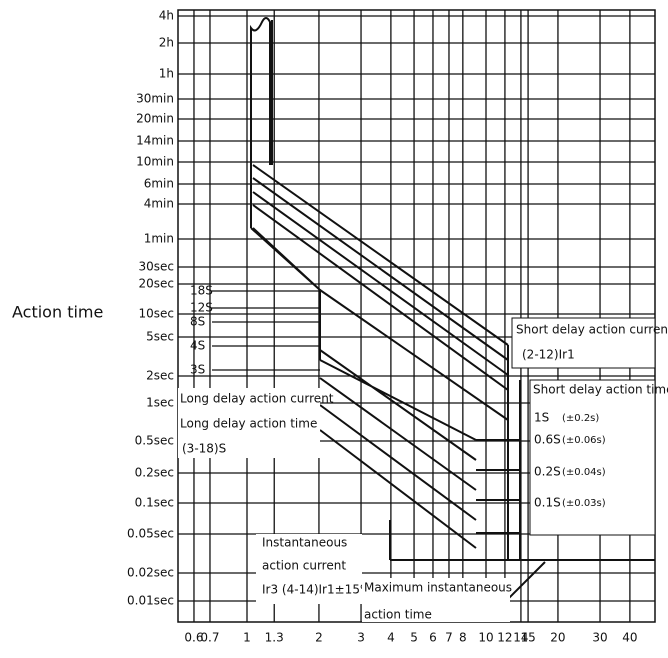  I want to click on label: Short delay action current, so click(592, 330).